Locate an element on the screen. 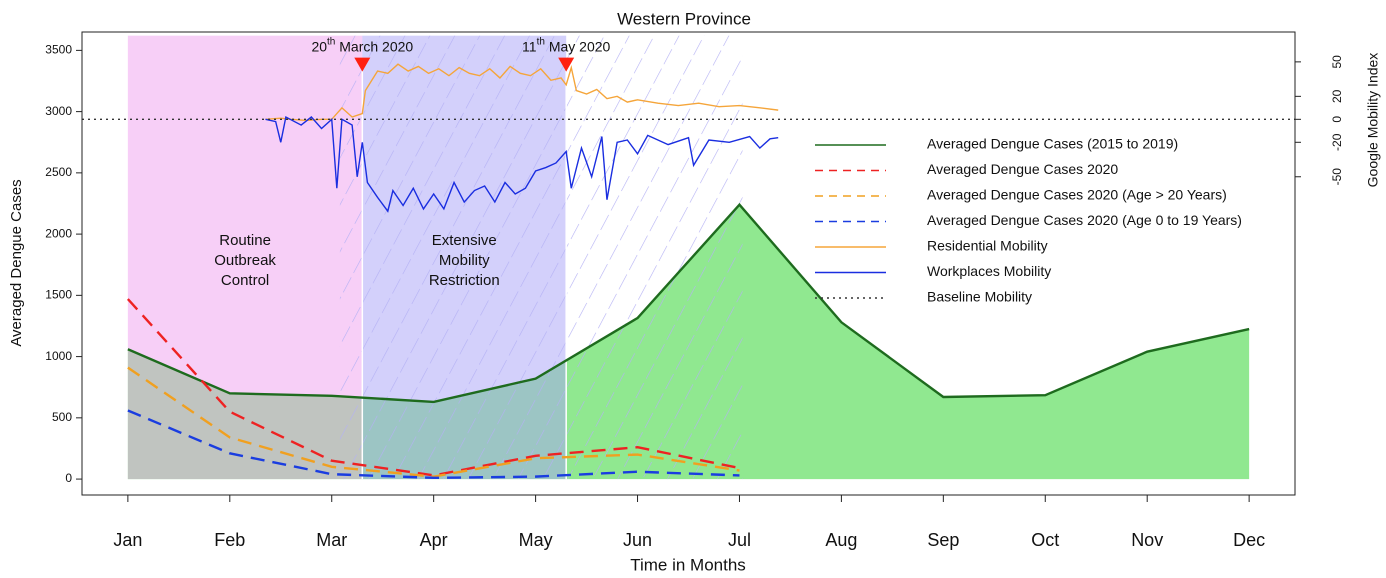 Image resolution: width=1386 pixels, height=578 pixels. legend-label: Residential Mobility is located at coordinates (987, 246).